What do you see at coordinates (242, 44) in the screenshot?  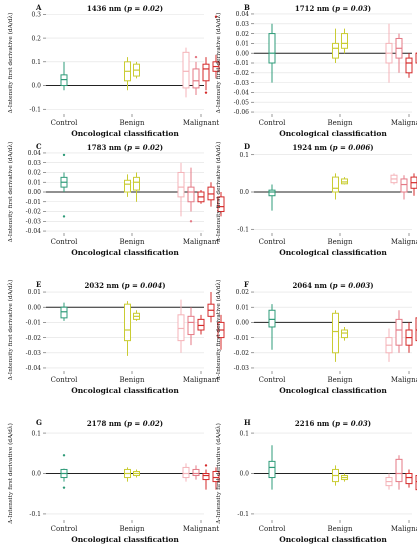 I see `panel-b-ytick-label: 0.01` at bounding box center [242, 44].